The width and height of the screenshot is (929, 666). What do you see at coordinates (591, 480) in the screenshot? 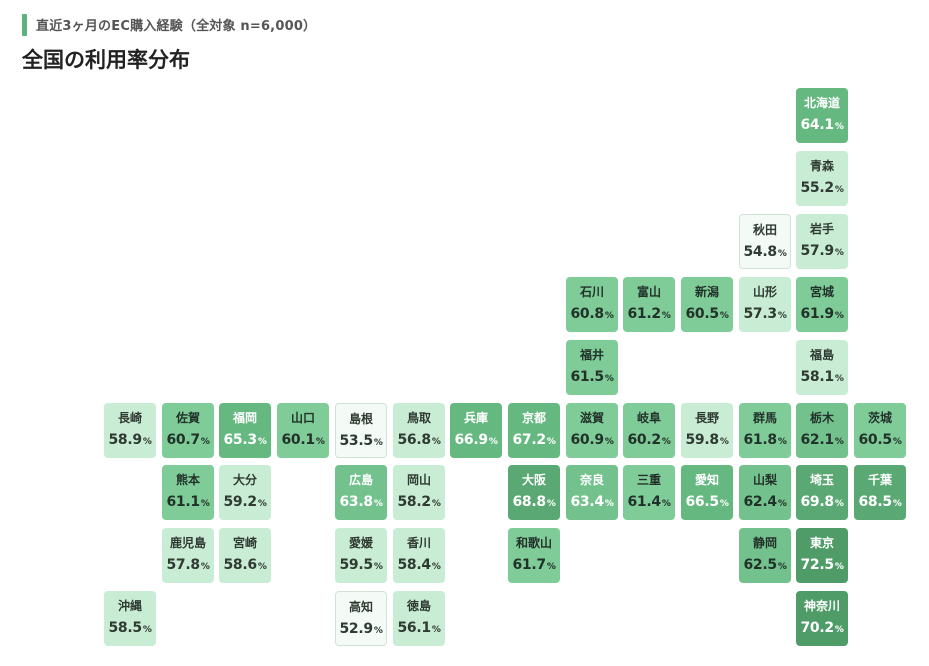
I see `prefecture-name: 奈良` at bounding box center [591, 480].